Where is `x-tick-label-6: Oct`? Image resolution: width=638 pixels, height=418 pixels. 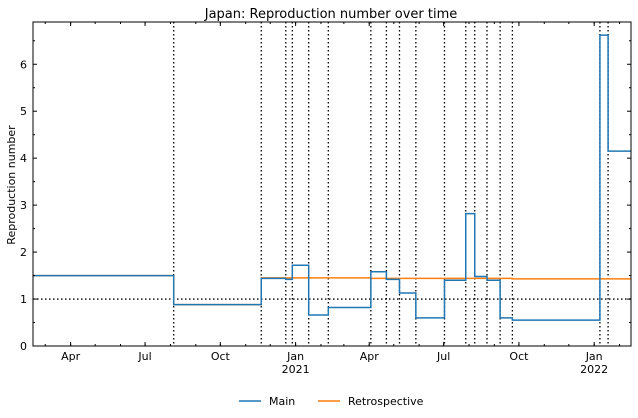
x-tick-label-6: Oct is located at coordinates (519, 356).